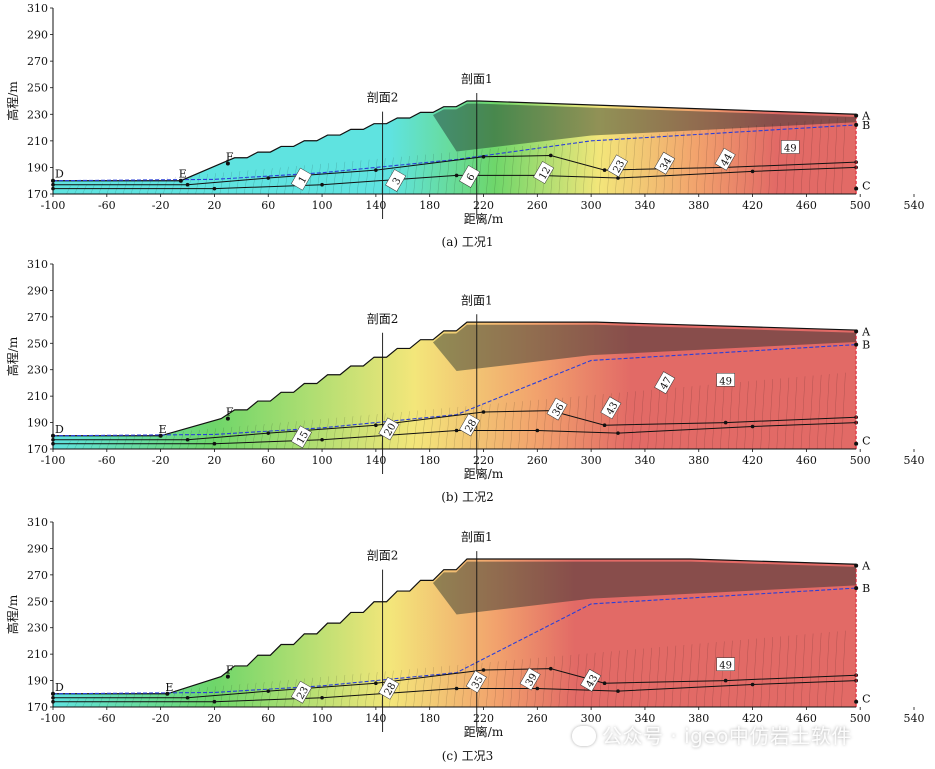  I want to click on contour-label-text: 49, so click(725, 666).